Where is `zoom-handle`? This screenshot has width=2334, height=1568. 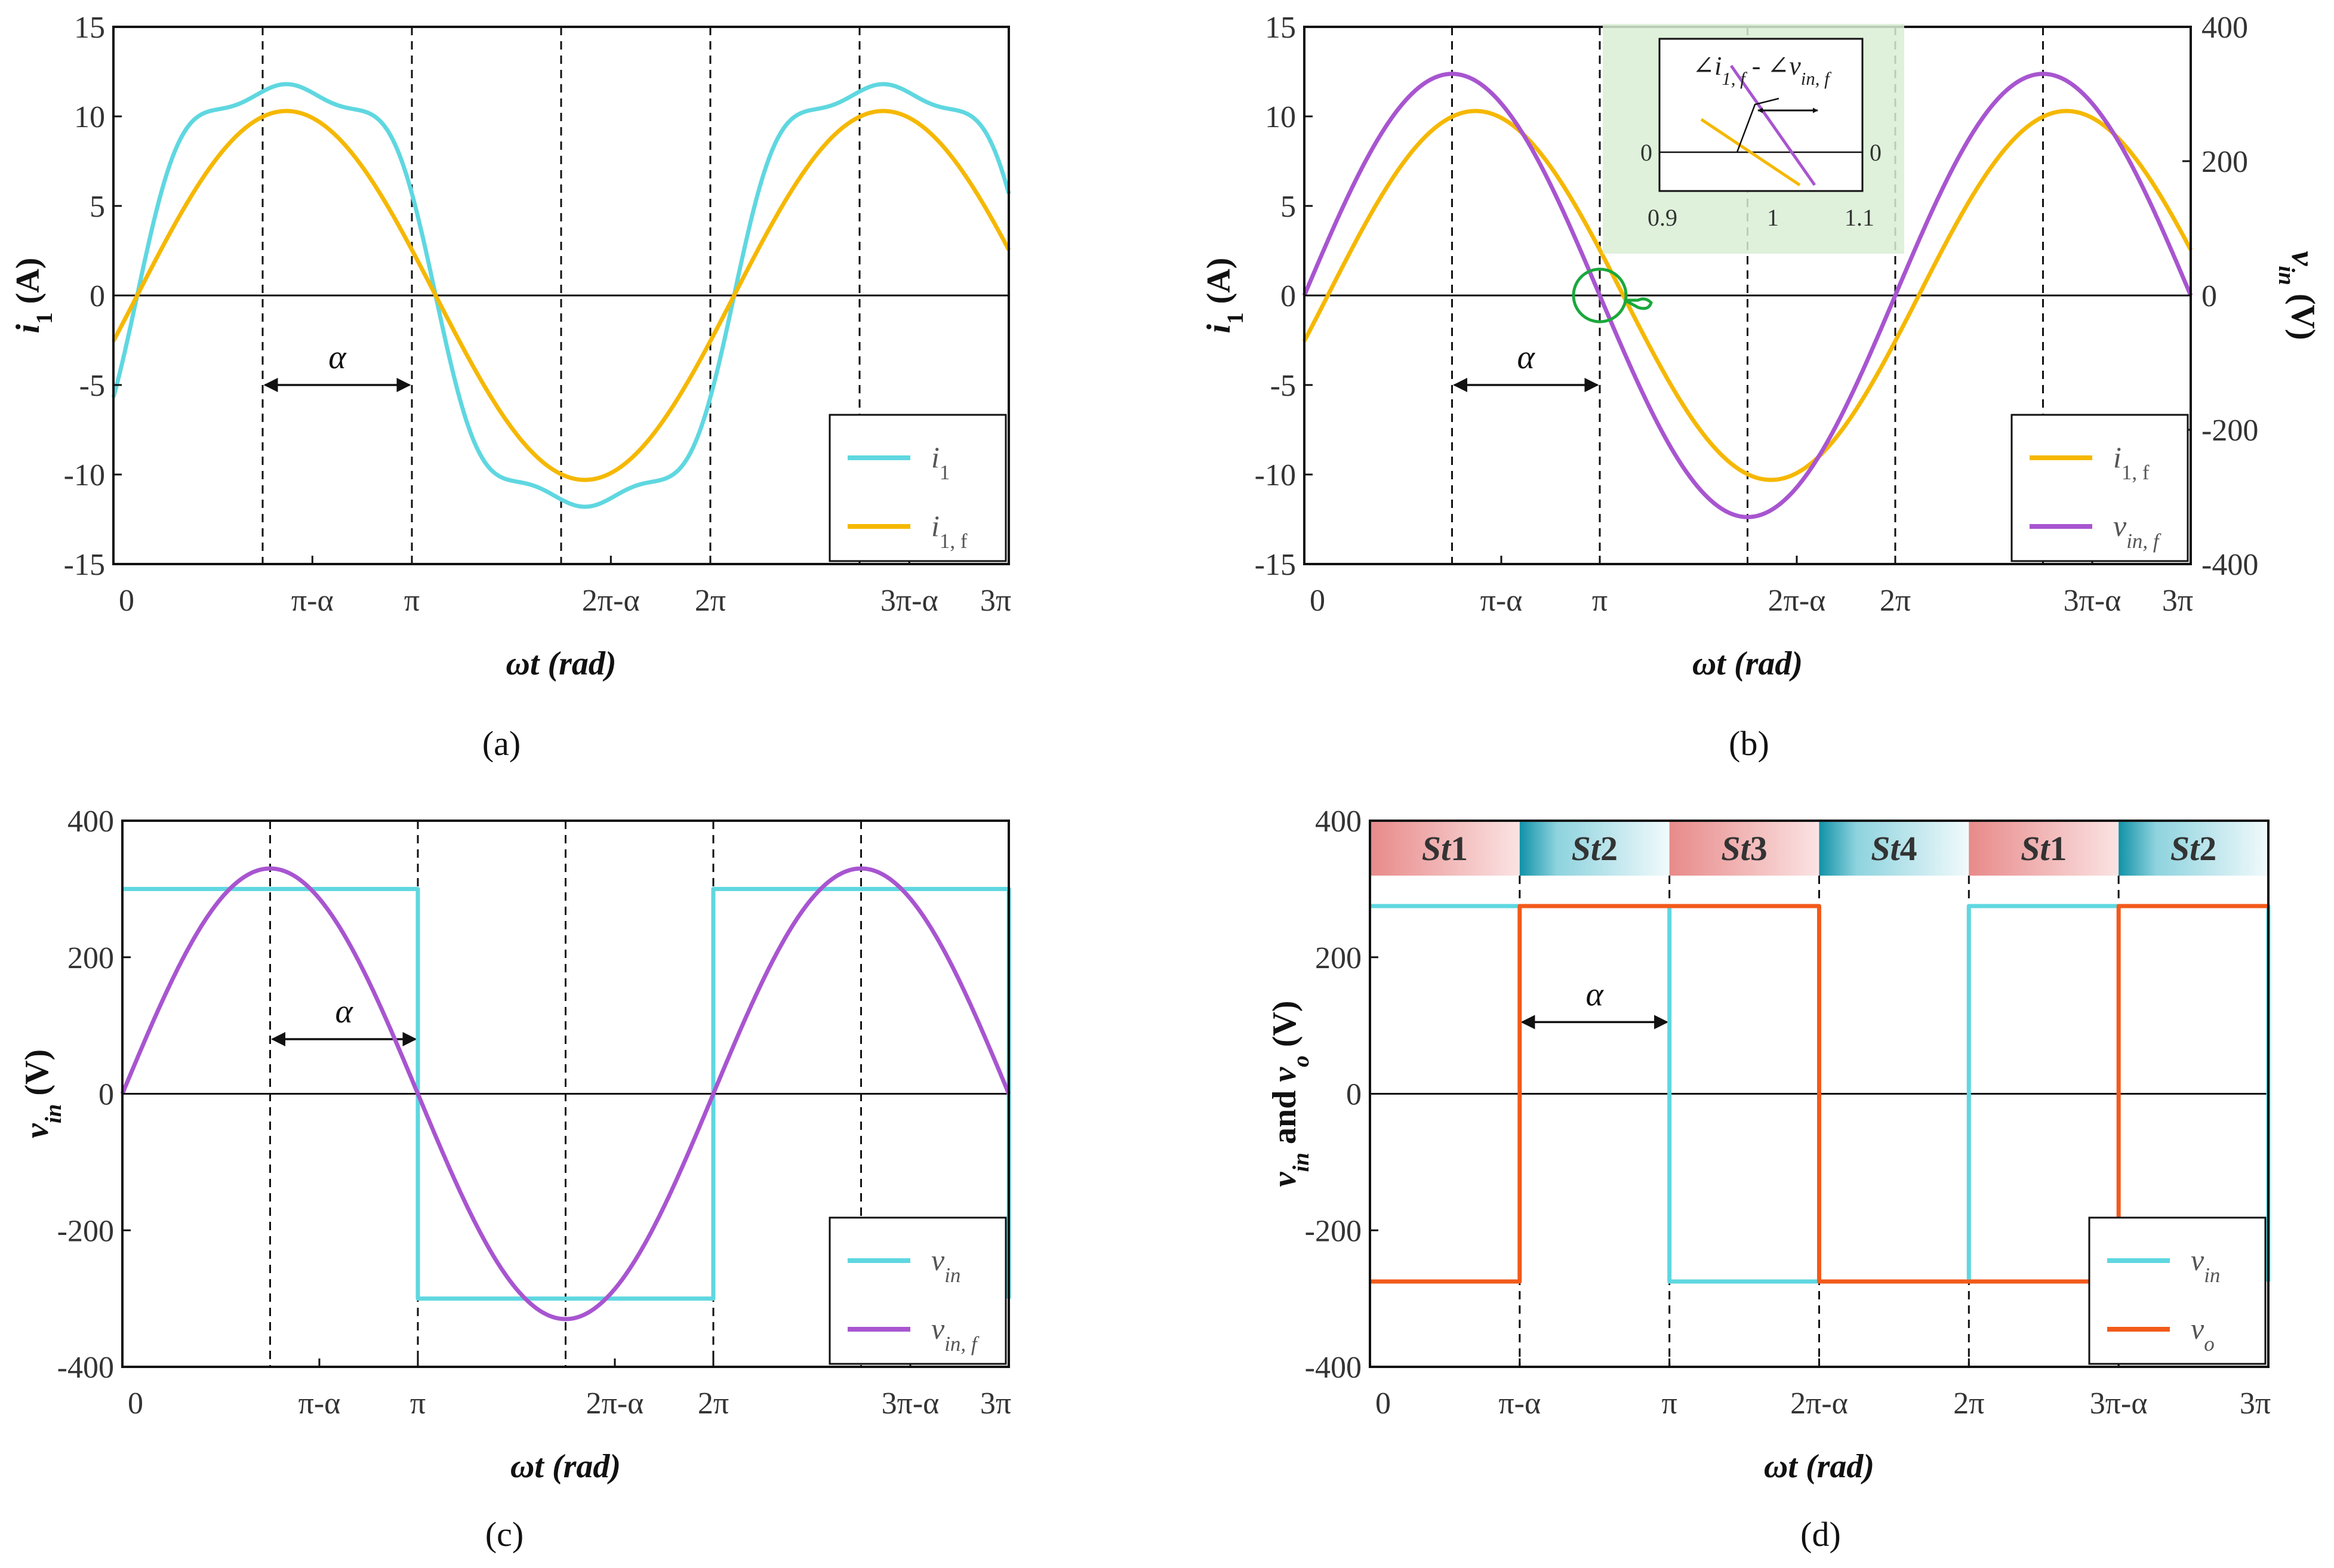 zoom-handle is located at coordinates (1638, 303).